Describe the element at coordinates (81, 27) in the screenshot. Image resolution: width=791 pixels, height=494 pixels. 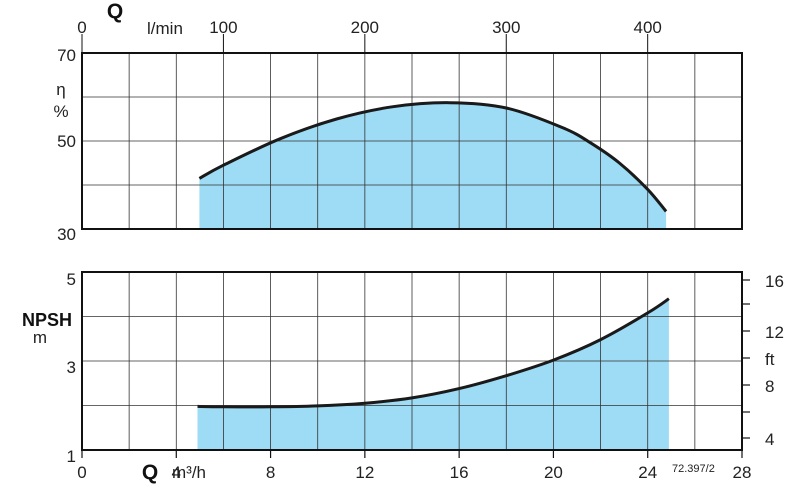
I see `top-axis-tick-label: 0` at that location.